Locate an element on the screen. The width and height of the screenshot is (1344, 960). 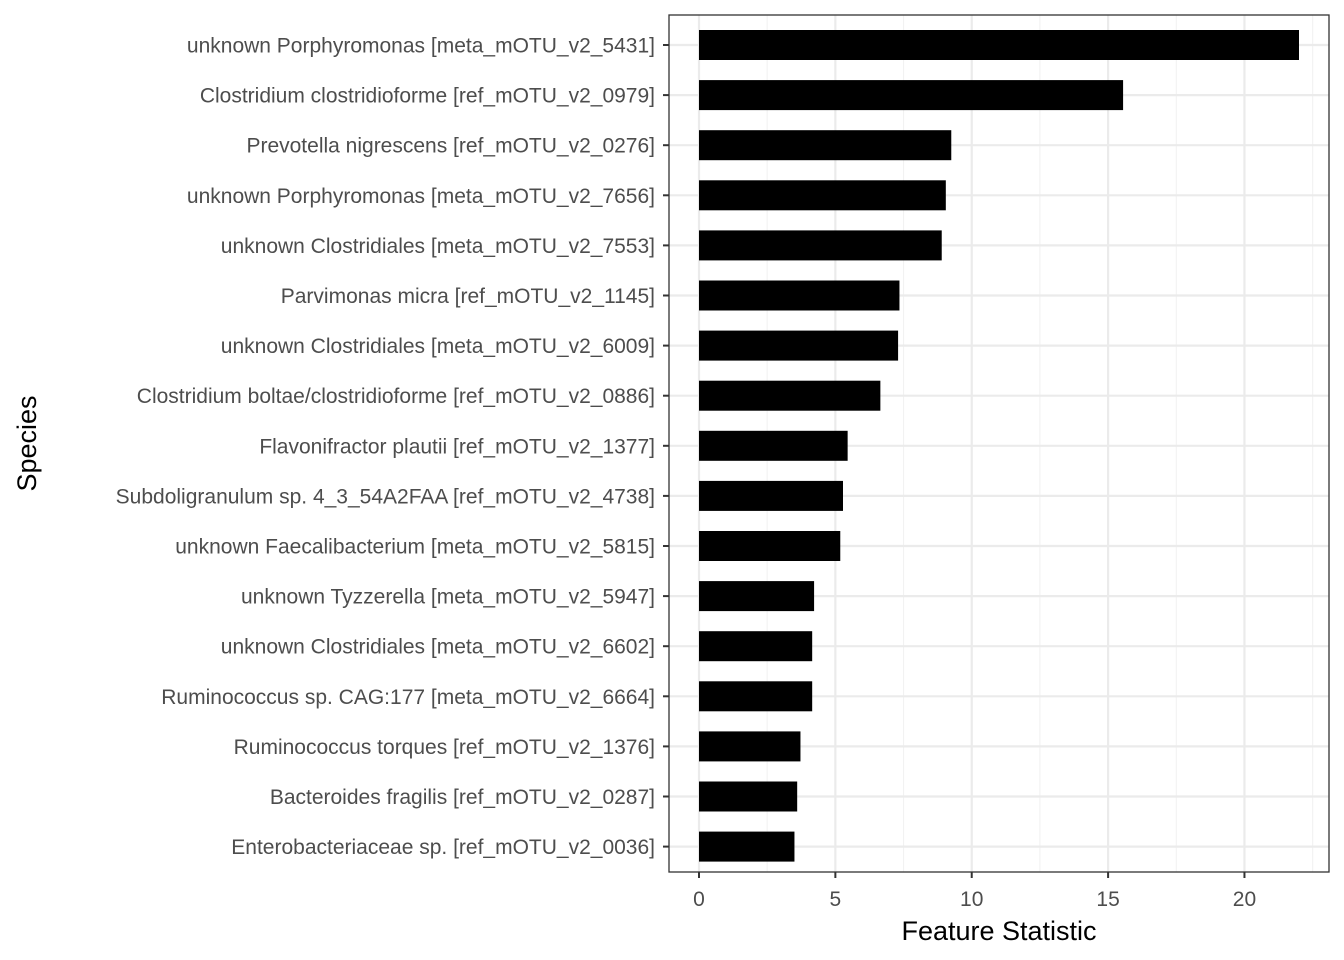
x-tick-label: 5 is located at coordinates (836, 899).